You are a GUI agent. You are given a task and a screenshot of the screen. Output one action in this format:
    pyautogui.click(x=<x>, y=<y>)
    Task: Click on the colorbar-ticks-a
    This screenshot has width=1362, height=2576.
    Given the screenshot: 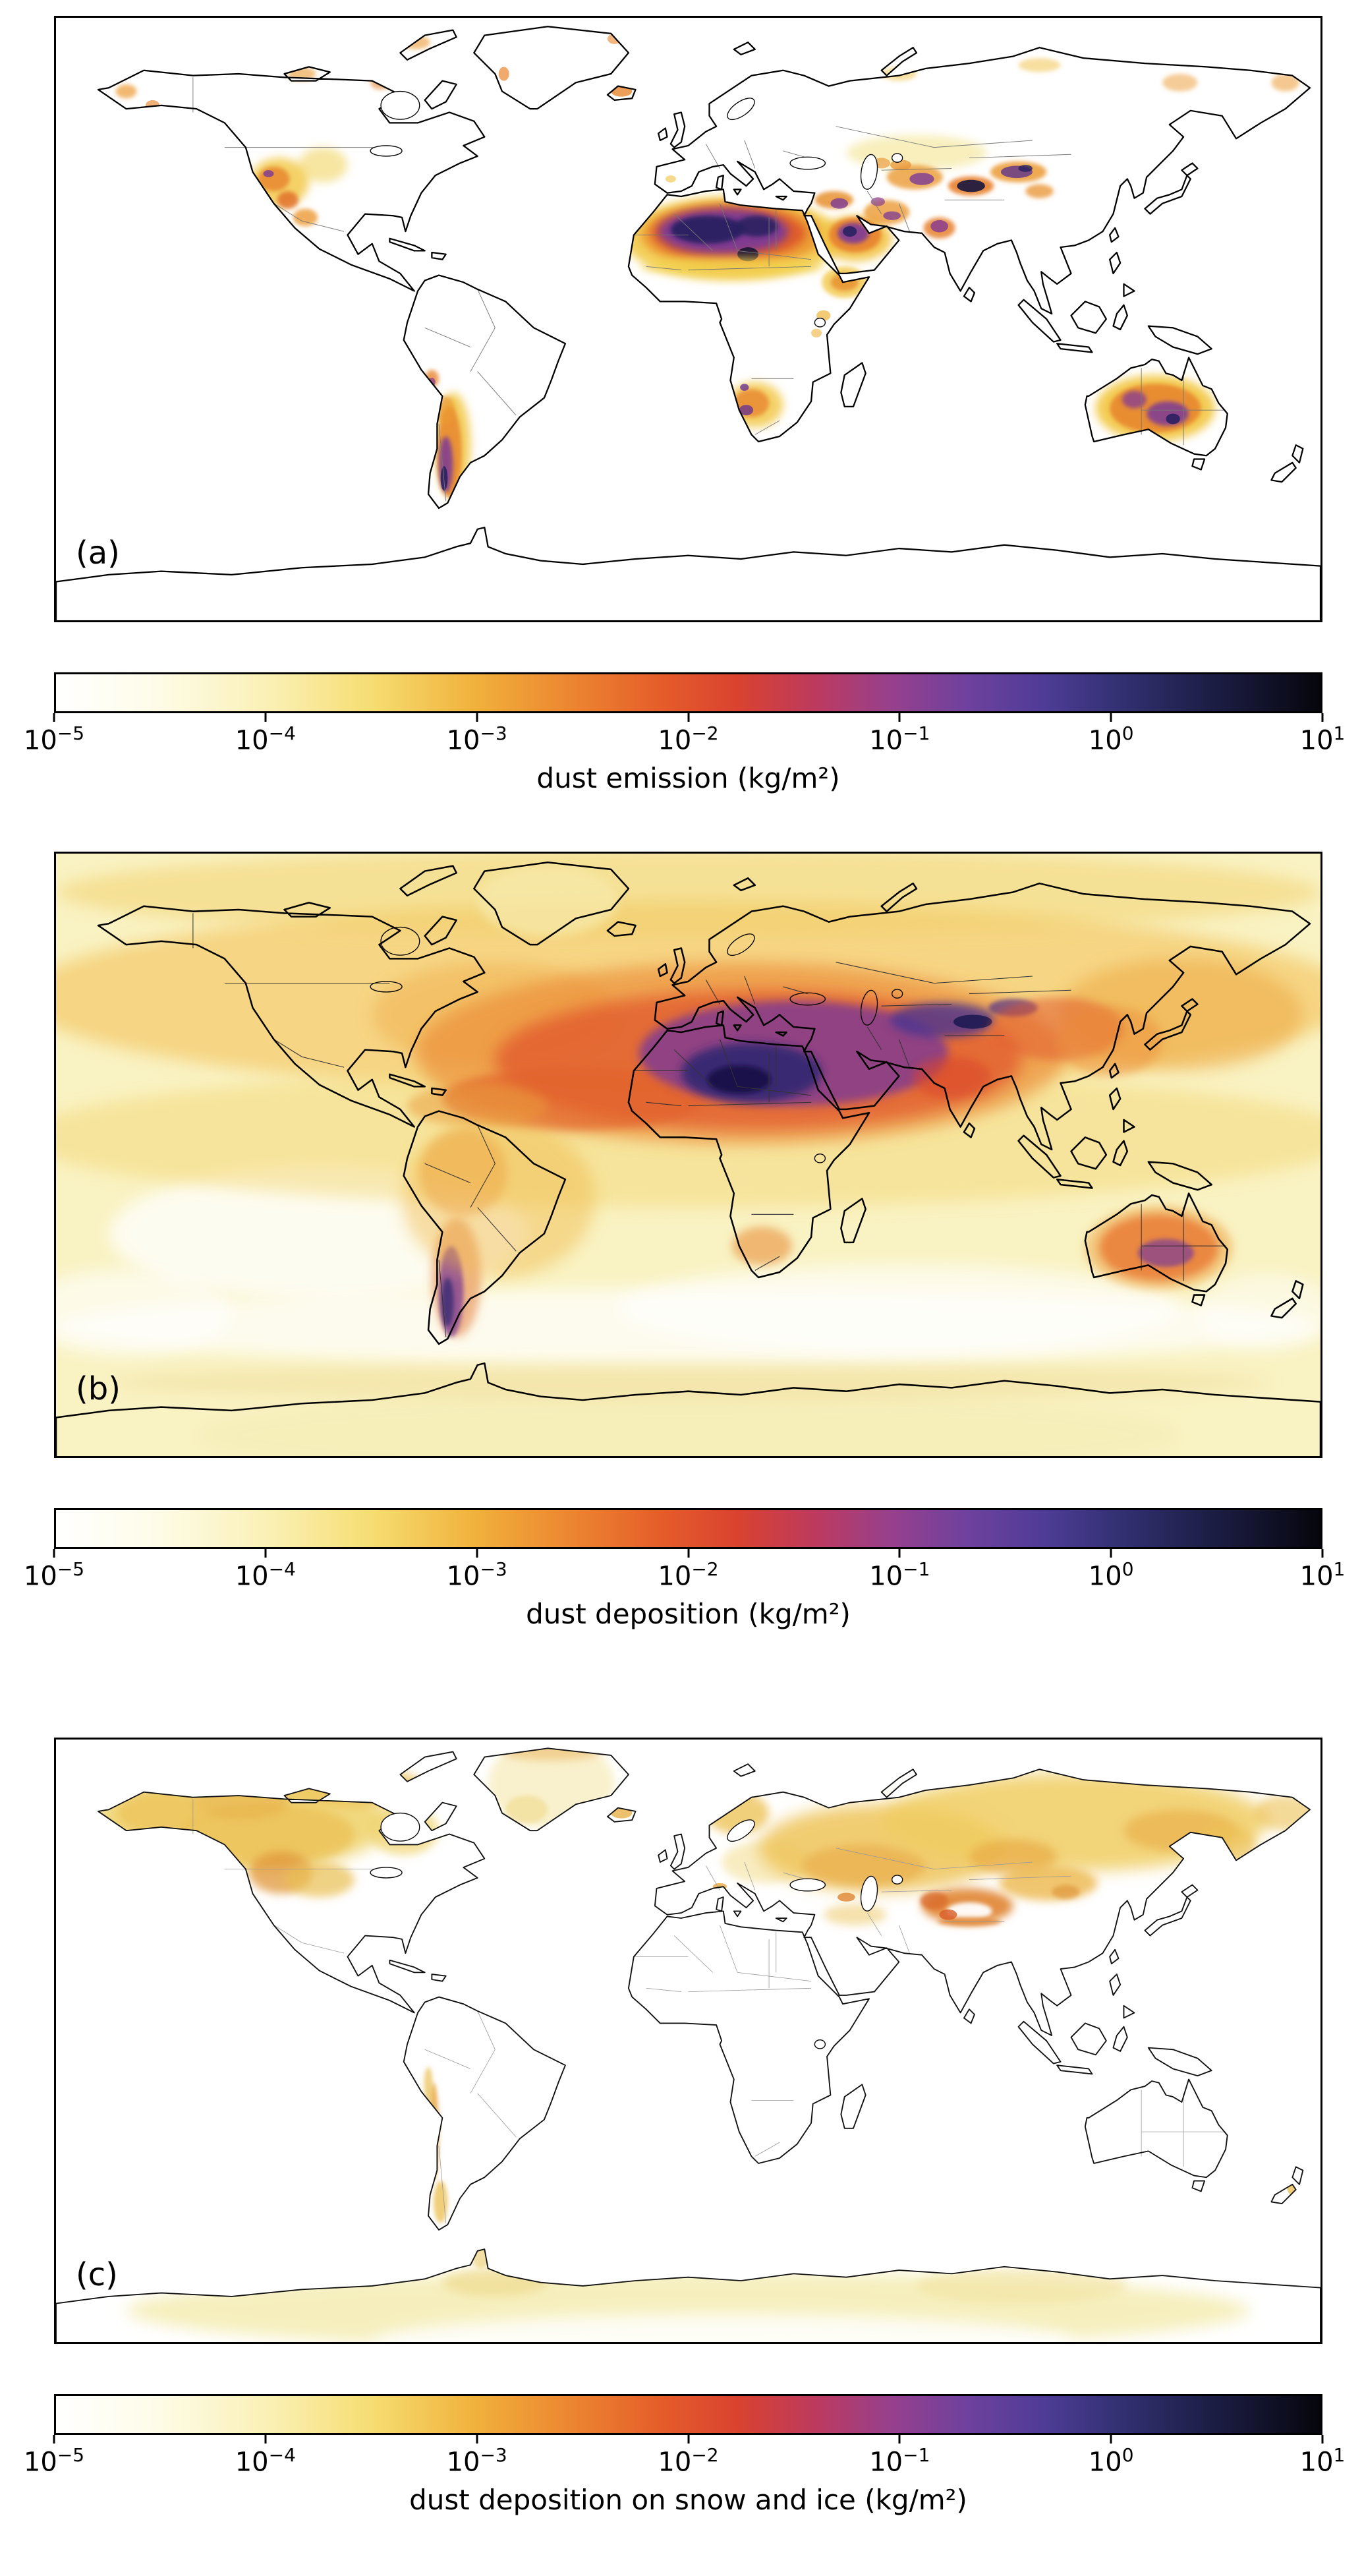 What is the action you would take?
    pyautogui.click(x=688, y=718)
    